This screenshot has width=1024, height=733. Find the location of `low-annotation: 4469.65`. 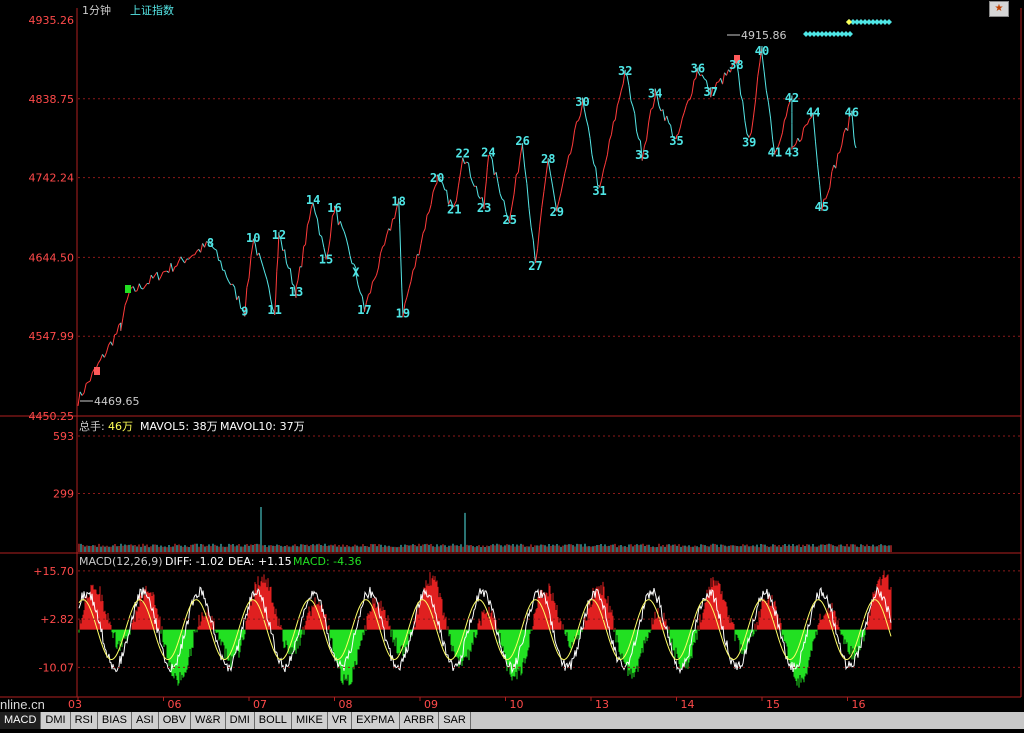

low-annotation: 4469.65 is located at coordinates (110, 401).